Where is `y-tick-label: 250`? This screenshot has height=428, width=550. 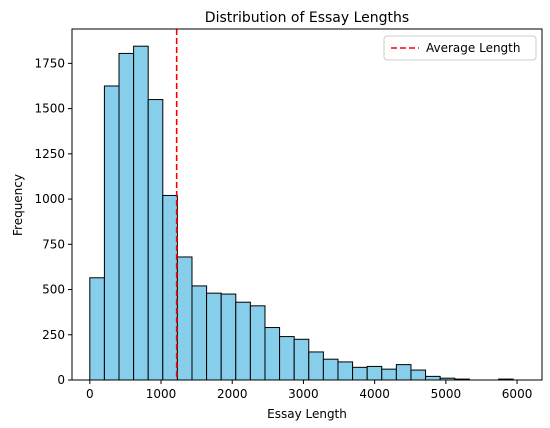 y-tick-label: 250 is located at coordinates (53, 335).